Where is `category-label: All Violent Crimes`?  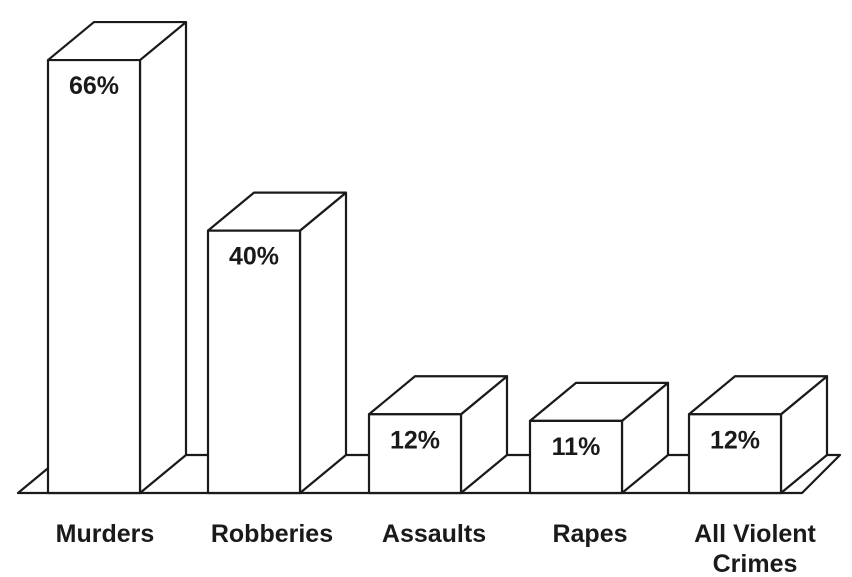
category-label: All Violent Crimes is located at coordinates (755, 548).